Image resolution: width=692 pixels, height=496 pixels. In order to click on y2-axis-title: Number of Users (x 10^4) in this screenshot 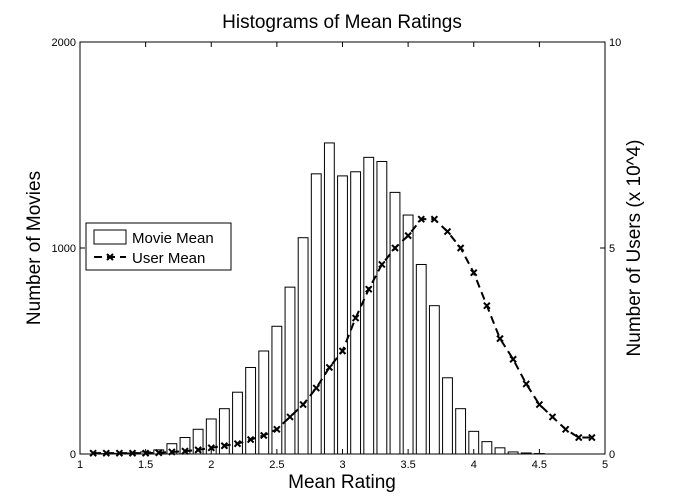, I will do `click(634, 248)`.